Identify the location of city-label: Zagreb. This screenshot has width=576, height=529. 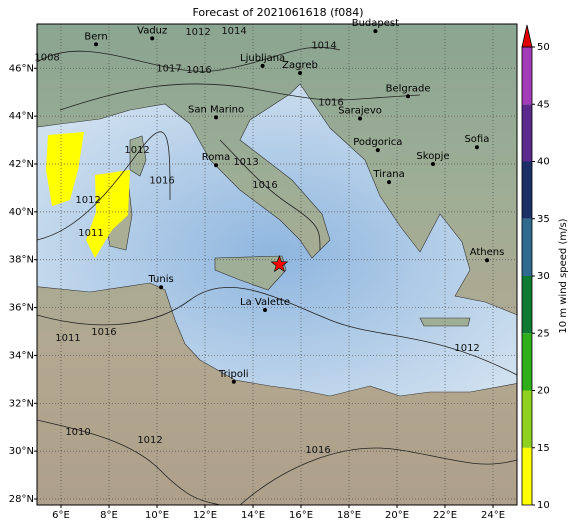
(300, 65).